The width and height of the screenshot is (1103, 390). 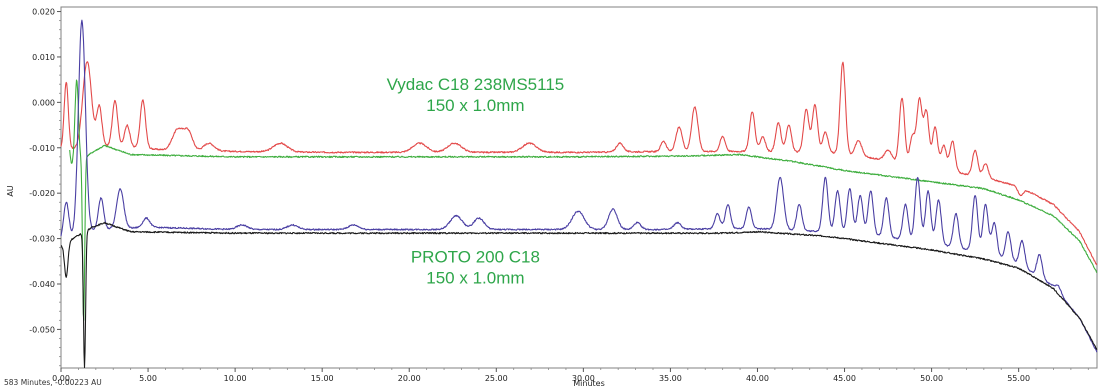 I want to click on y-tick-label: 0.010, so click(x=43, y=57).